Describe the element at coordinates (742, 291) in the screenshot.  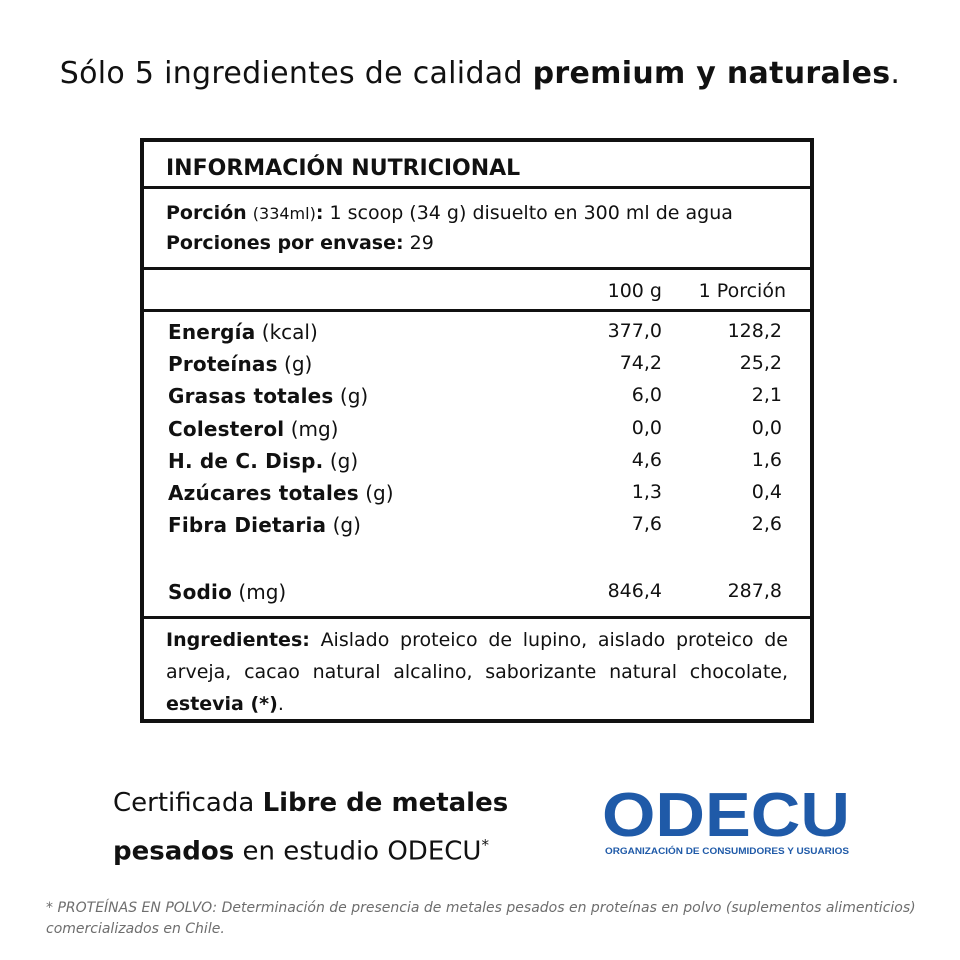
I see `col-header-portion: 1 Porción` at that location.